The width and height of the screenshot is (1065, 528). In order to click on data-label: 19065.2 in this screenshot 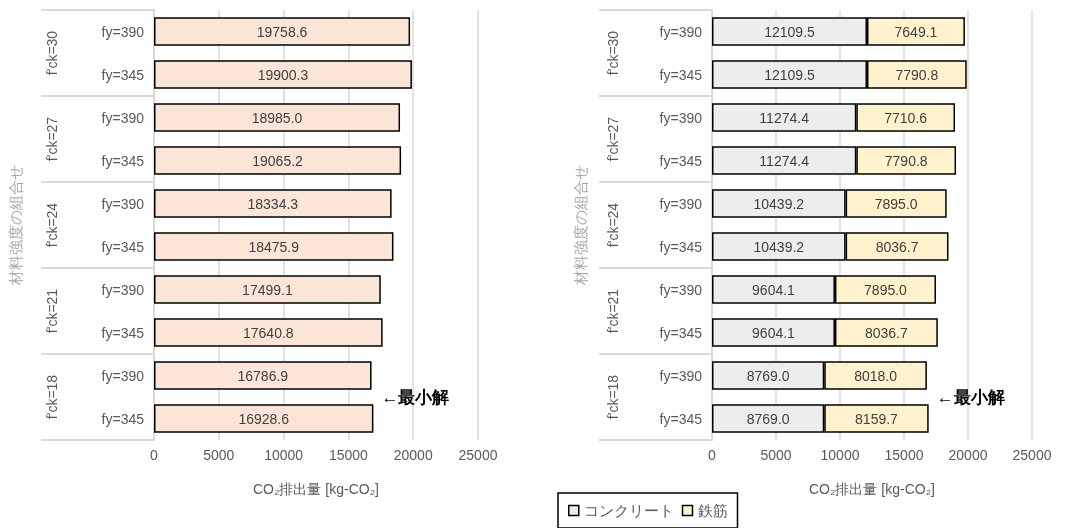, I will do `click(278, 160)`.